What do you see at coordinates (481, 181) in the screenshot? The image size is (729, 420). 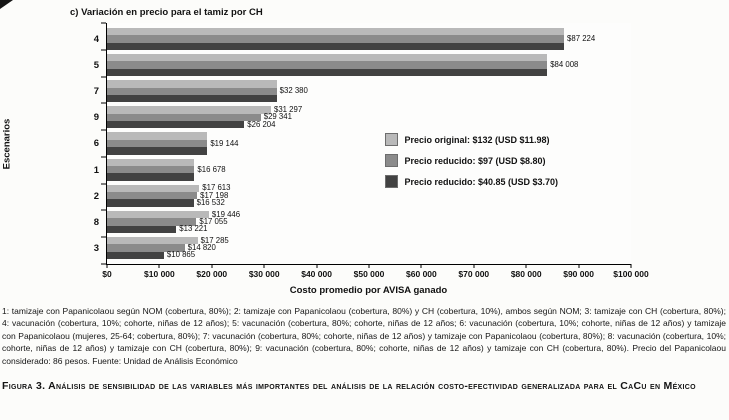 I see `legend-label: Precio reducido: $40.85 (USD $3.70)` at bounding box center [481, 181].